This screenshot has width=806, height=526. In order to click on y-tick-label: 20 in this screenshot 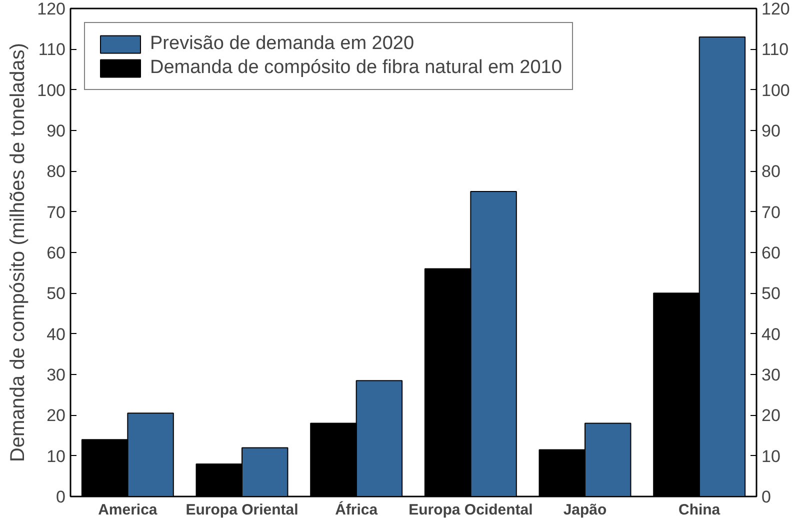, I will do `click(56, 416)`.